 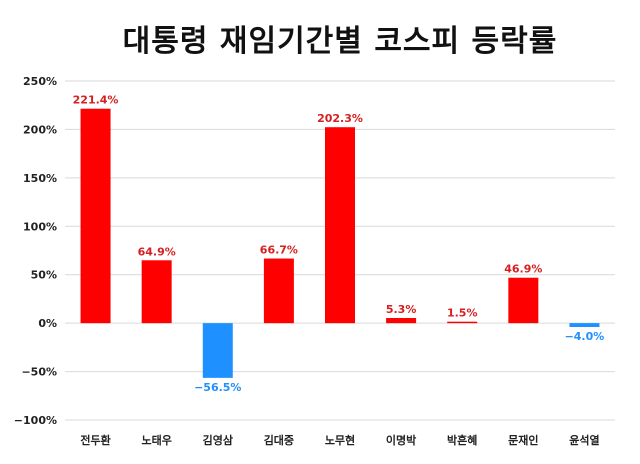 What do you see at coordinates (40, 81) in the screenshot?
I see `y-tick-label: 250%` at bounding box center [40, 81].